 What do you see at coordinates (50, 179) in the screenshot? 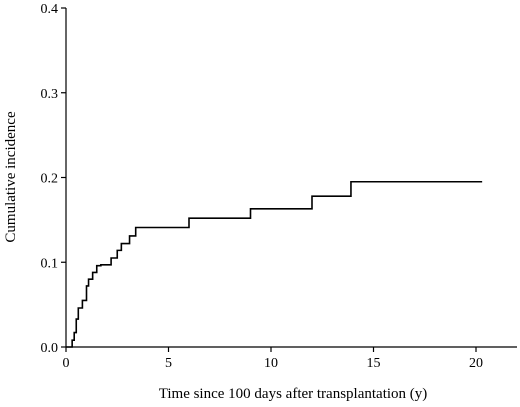
I see `y-tick-label: 0.2` at bounding box center [50, 179].